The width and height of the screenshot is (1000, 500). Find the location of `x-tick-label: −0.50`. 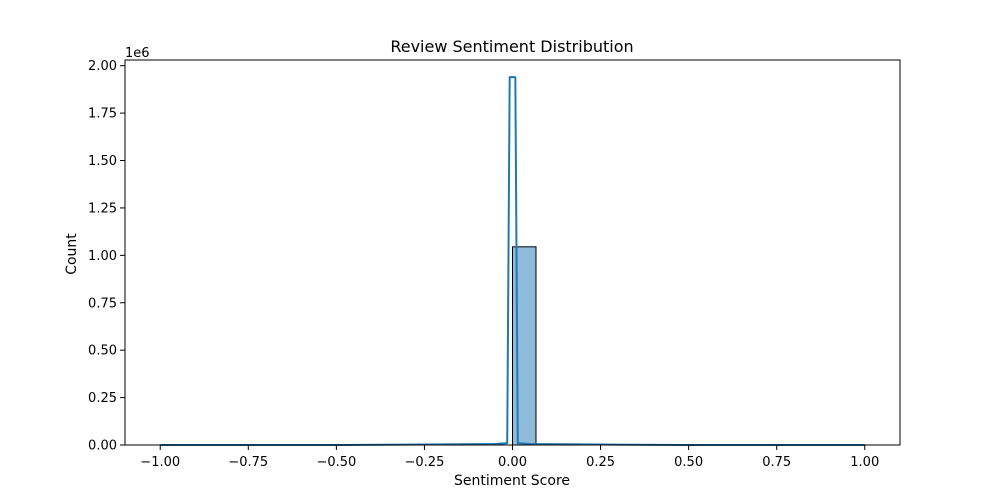

x-tick-label: −0.50 is located at coordinates (336, 462).